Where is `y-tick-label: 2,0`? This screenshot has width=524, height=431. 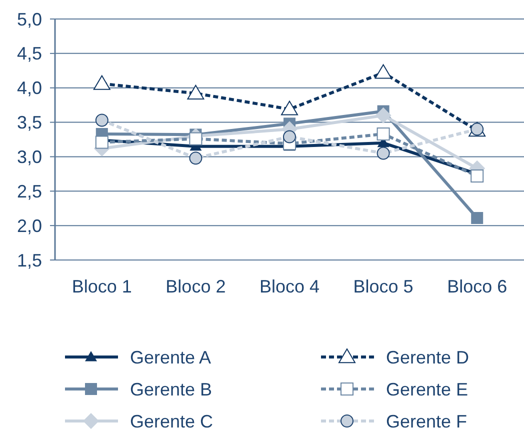
y-tick-label: 2,0 is located at coordinates (29, 226).